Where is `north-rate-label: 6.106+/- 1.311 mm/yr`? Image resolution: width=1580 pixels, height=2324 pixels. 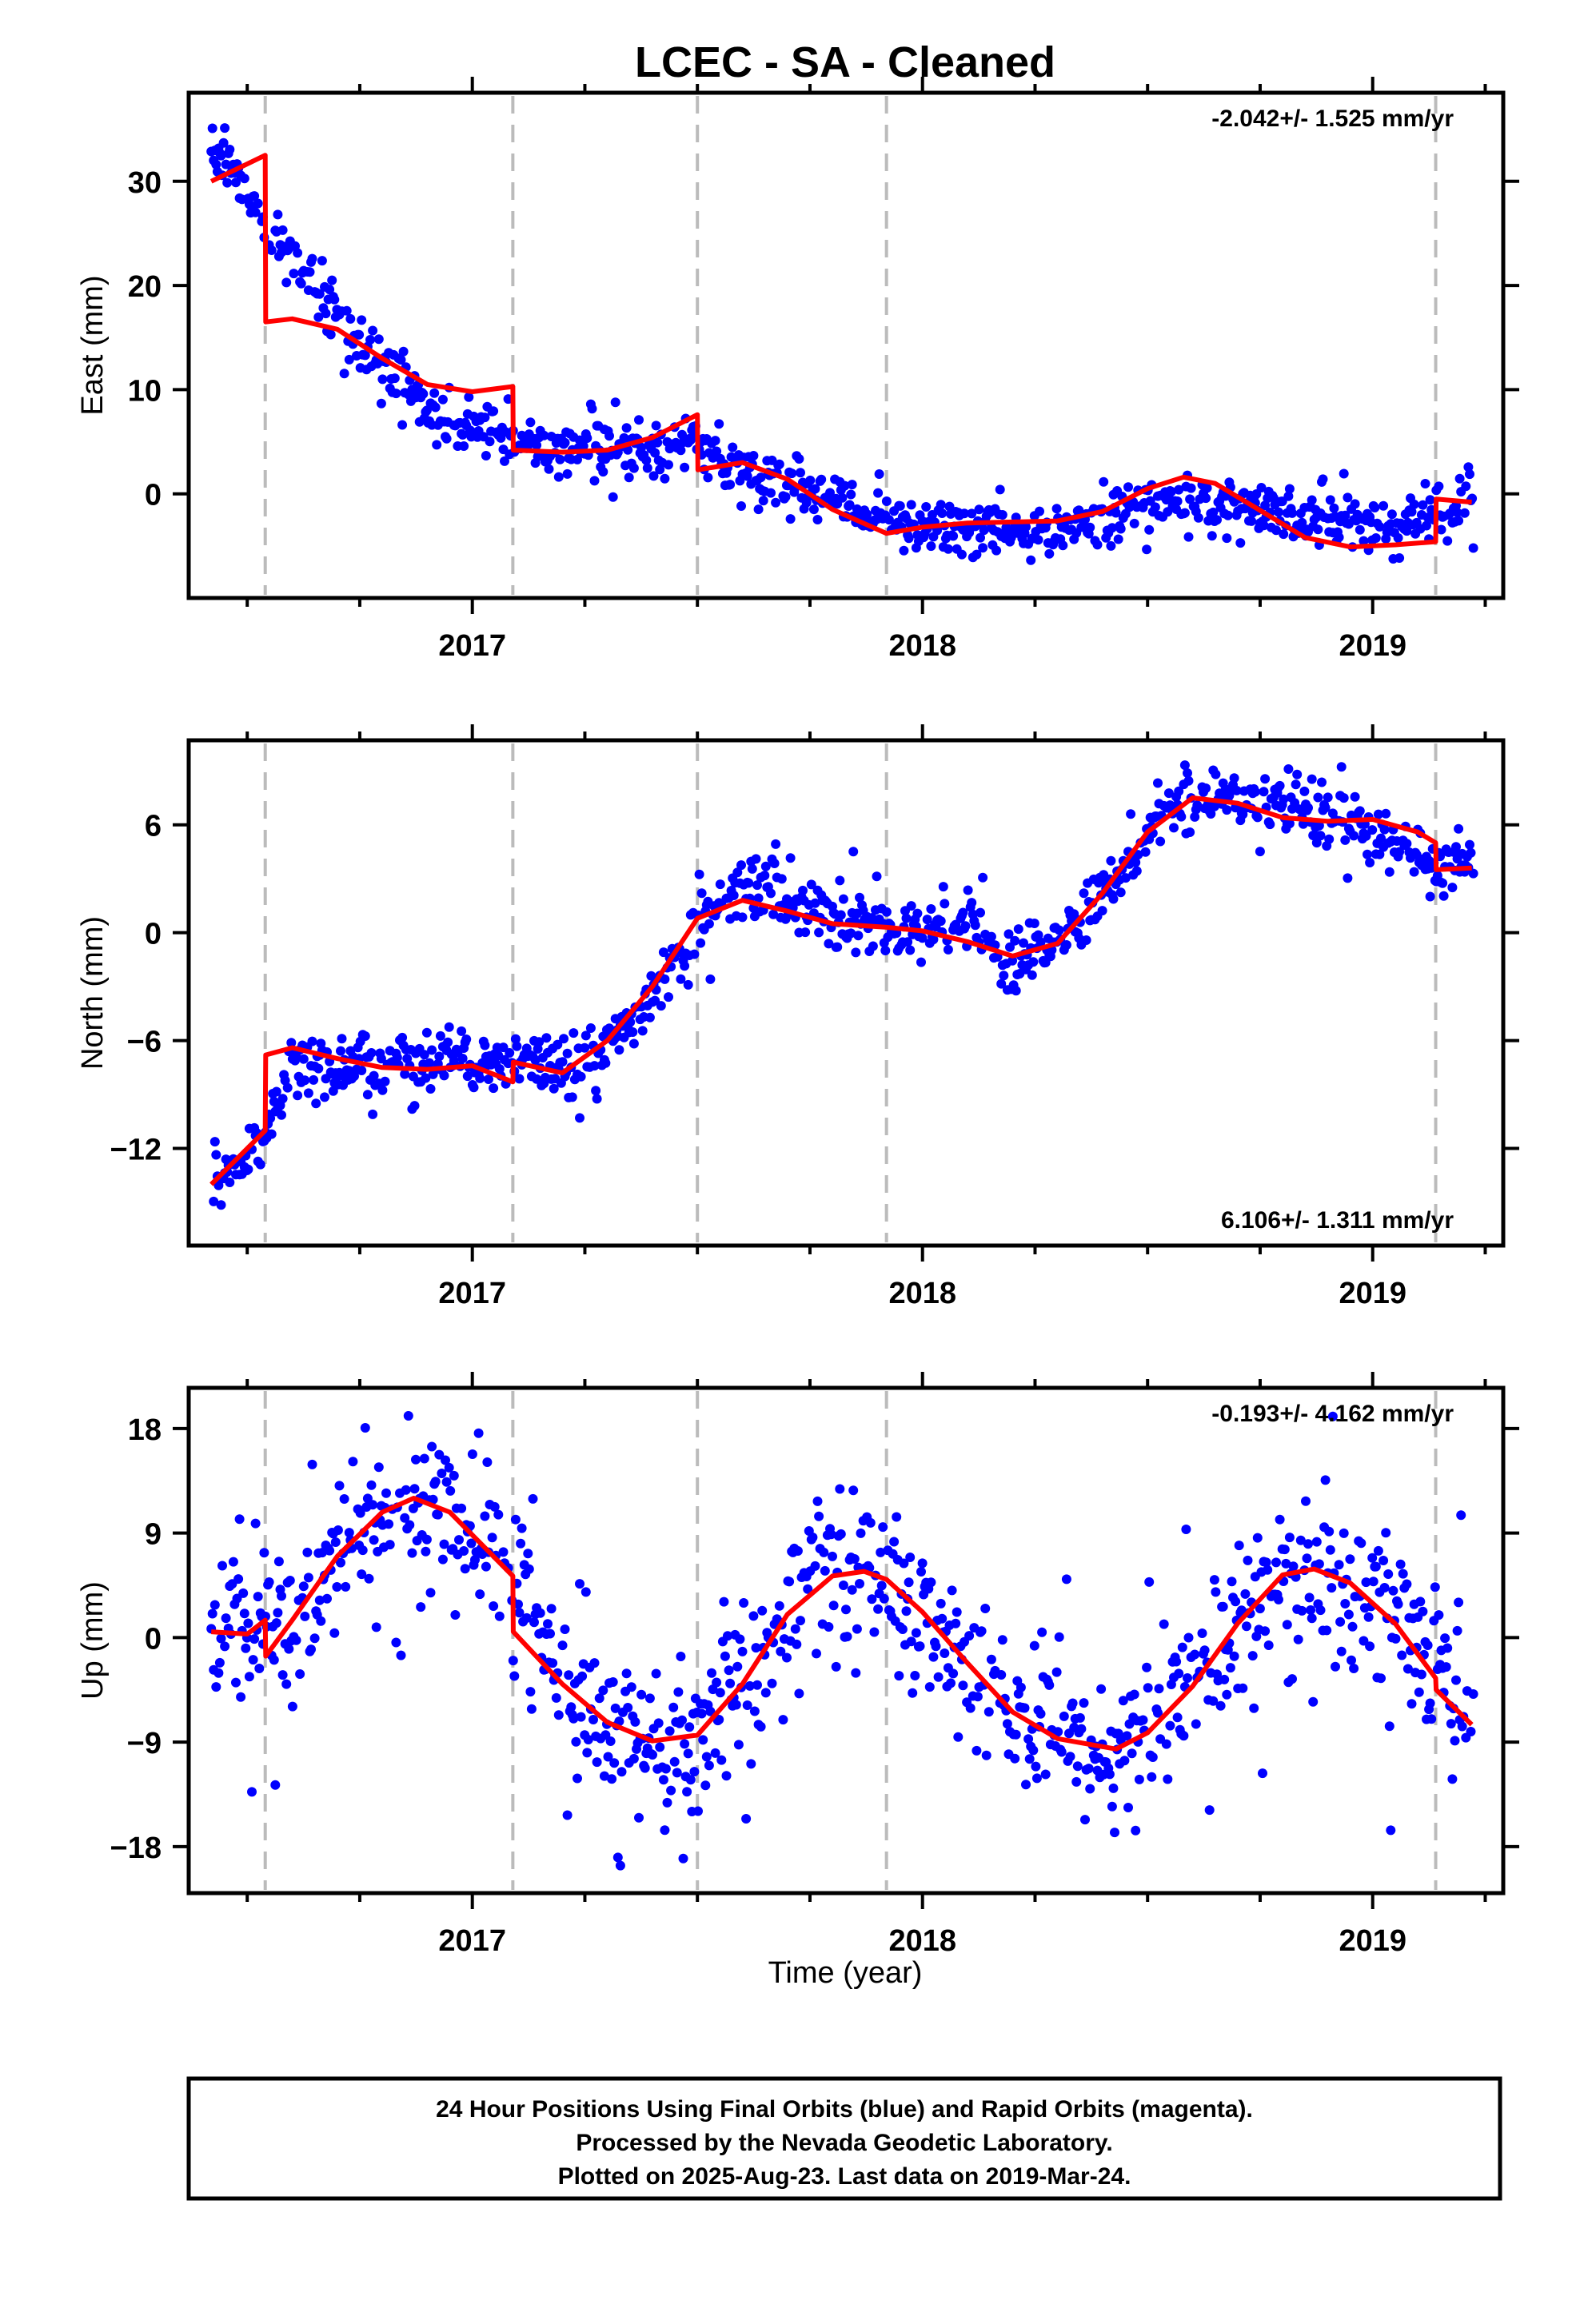 north-rate-label: 6.106+/- 1.311 mm/yr is located at coordinates (1338, 1220).